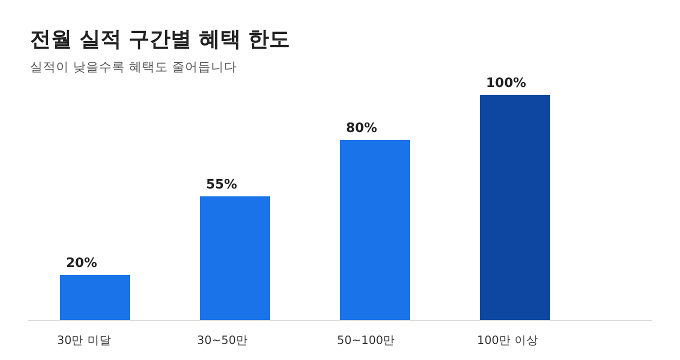 The width and height of the screenshot is (680, 360). What do you see at coordinates (84, 340) in the screenshot?
I see `x-tick-label: 30만 미달` at bounding box center [84, 340].